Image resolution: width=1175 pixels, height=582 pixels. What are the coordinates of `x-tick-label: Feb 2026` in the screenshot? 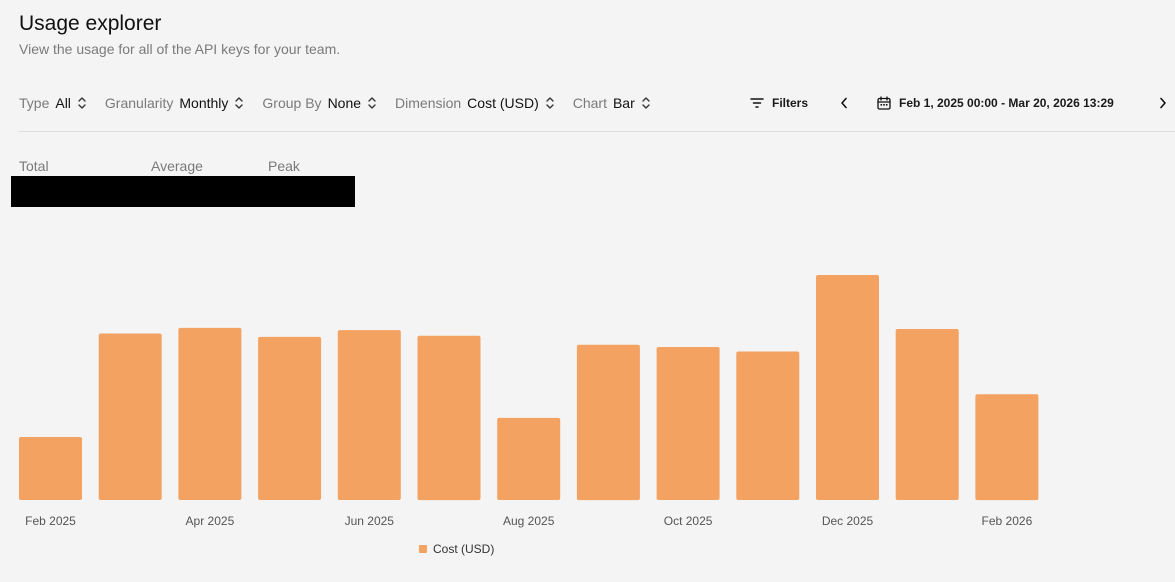 It's located at (1007, 521).